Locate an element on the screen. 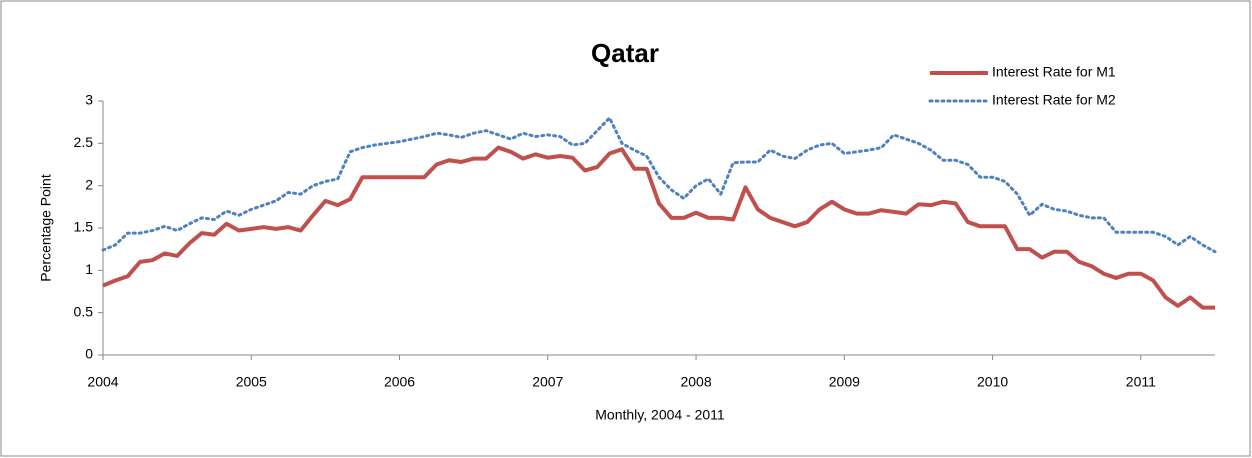  x-tick-label: 2009 is located at coordinates (844, 382).